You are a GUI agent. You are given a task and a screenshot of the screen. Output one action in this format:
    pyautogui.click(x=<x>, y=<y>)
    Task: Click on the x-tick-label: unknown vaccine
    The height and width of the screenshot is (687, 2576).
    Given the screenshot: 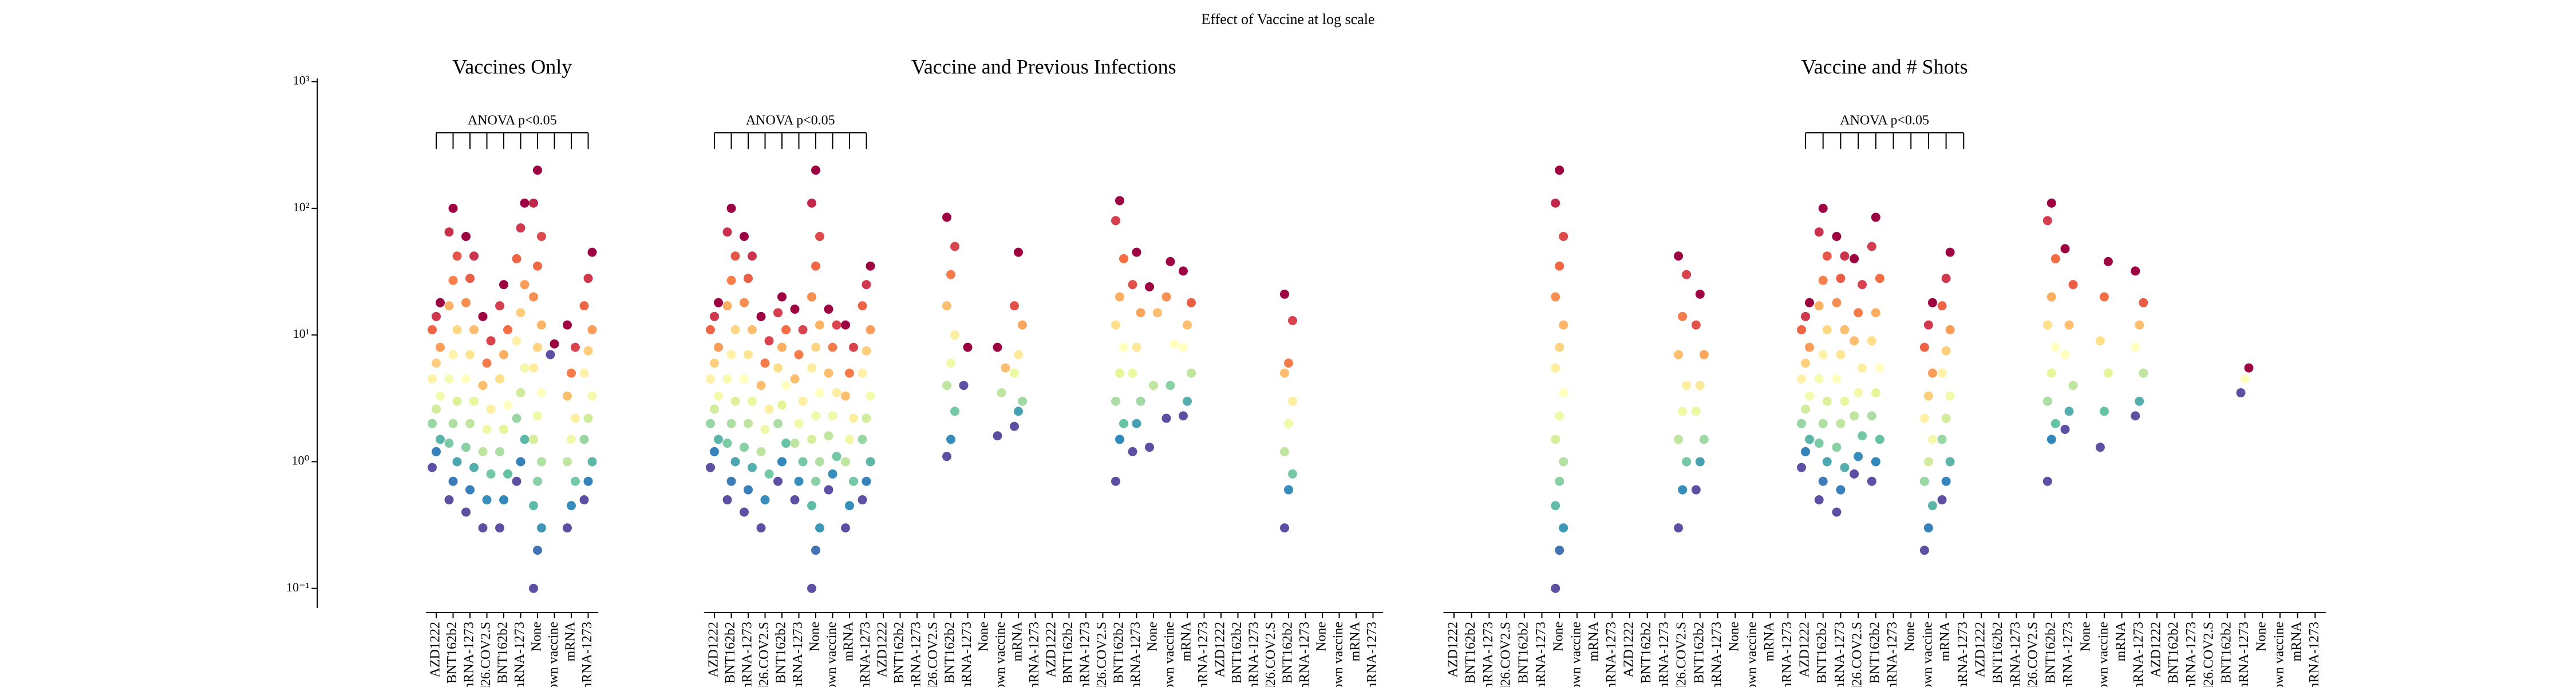 What is the action you would take?
    pyautogui.click(x=831, y=655)
    